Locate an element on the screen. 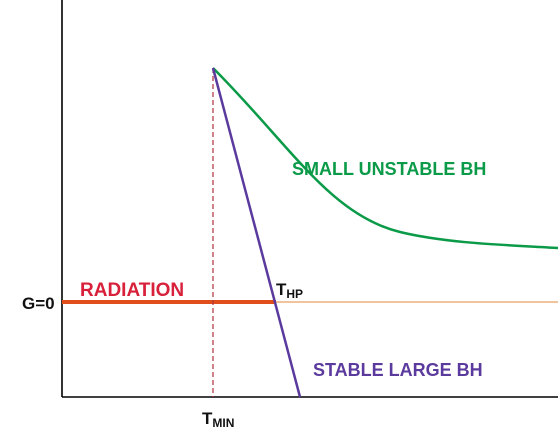 This screenshot has width=558, height=436. radiation-label: RADIATION is located at coordinates (132, 290).